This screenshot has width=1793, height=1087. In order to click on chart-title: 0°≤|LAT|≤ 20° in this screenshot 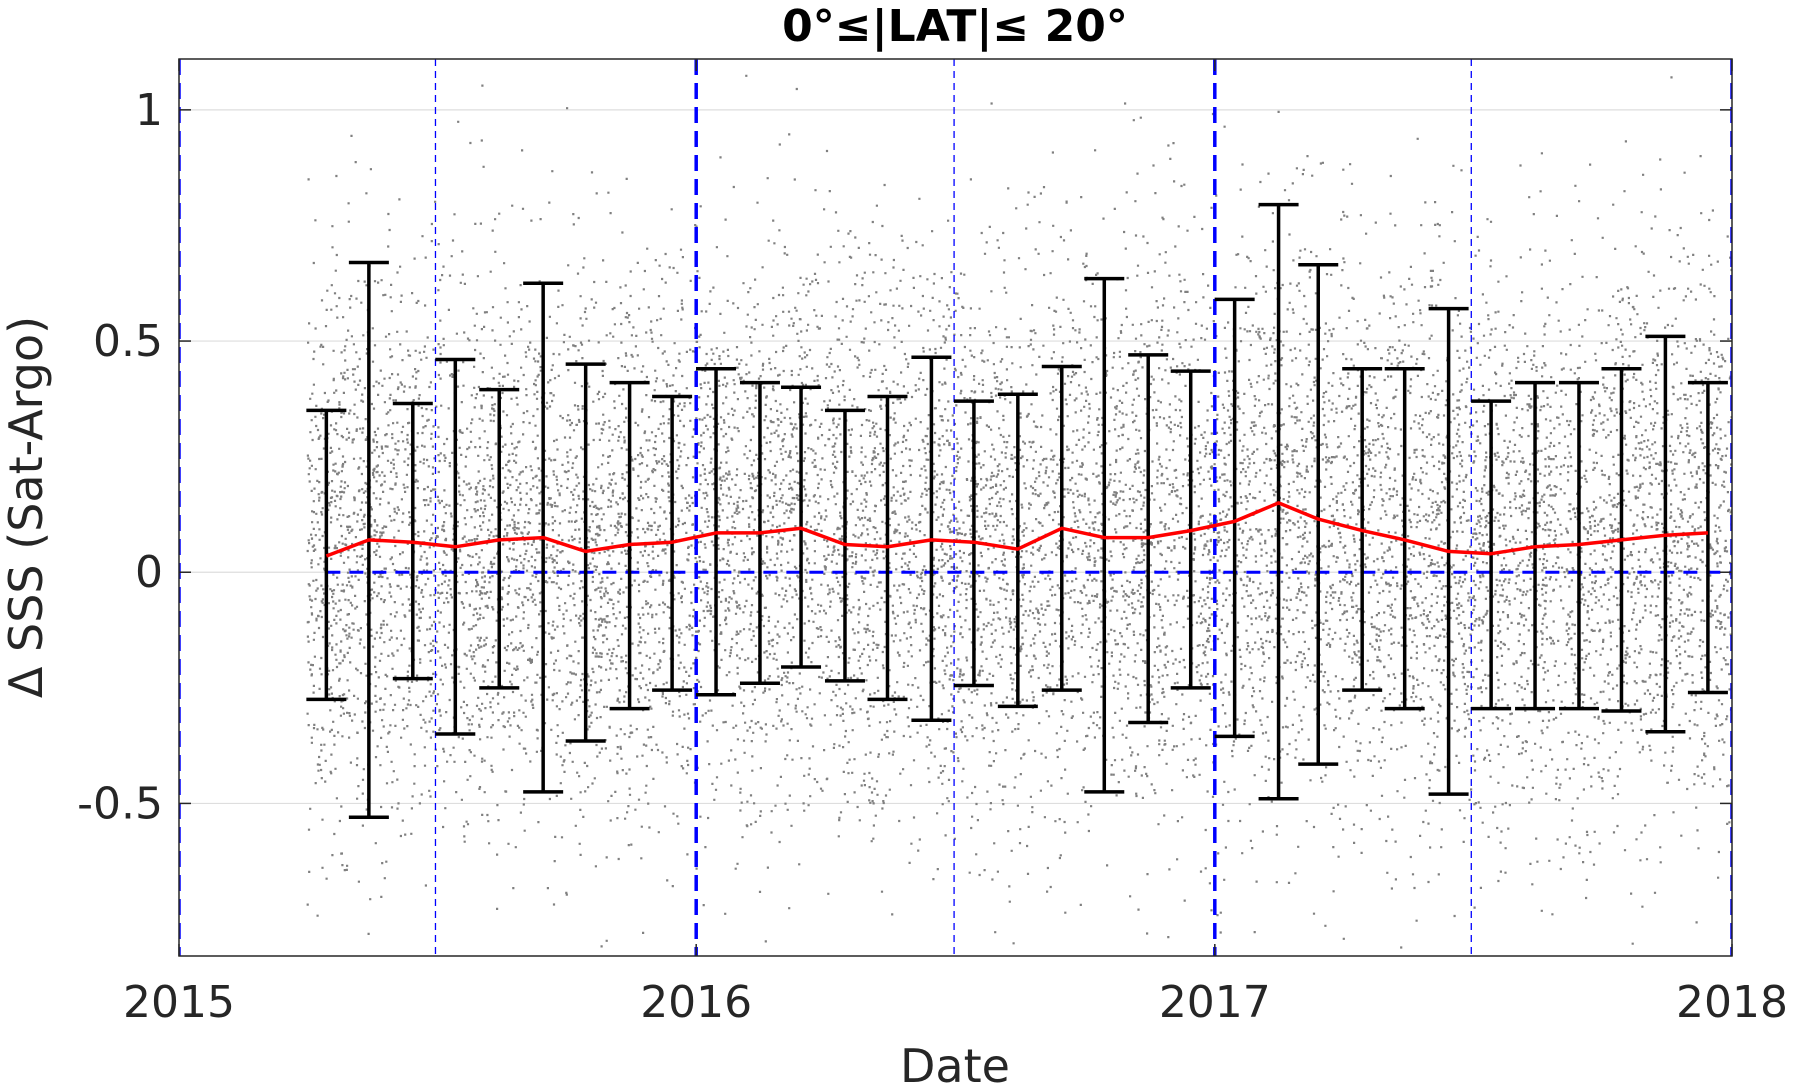, I will do `click(955, 26)`.